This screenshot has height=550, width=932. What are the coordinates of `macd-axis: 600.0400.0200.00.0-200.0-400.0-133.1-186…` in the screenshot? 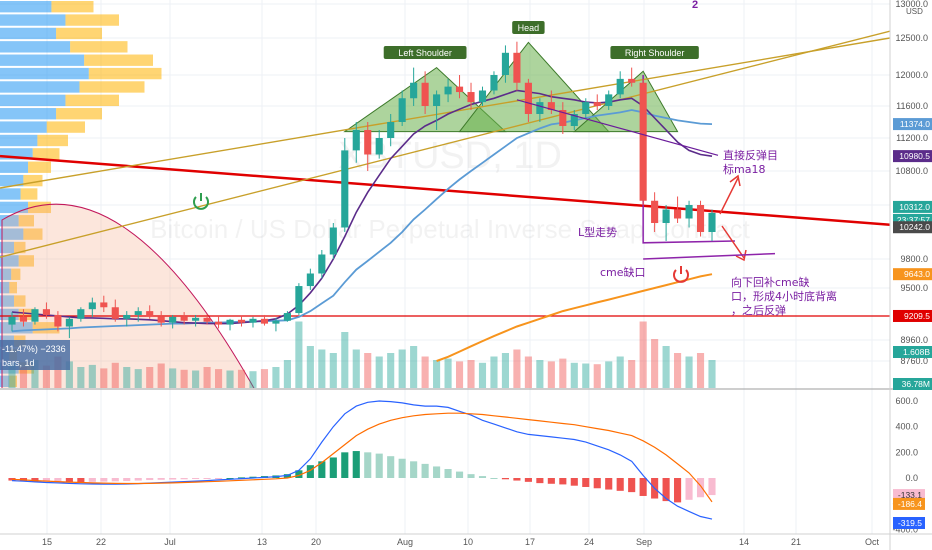 It's located at (908, 465).